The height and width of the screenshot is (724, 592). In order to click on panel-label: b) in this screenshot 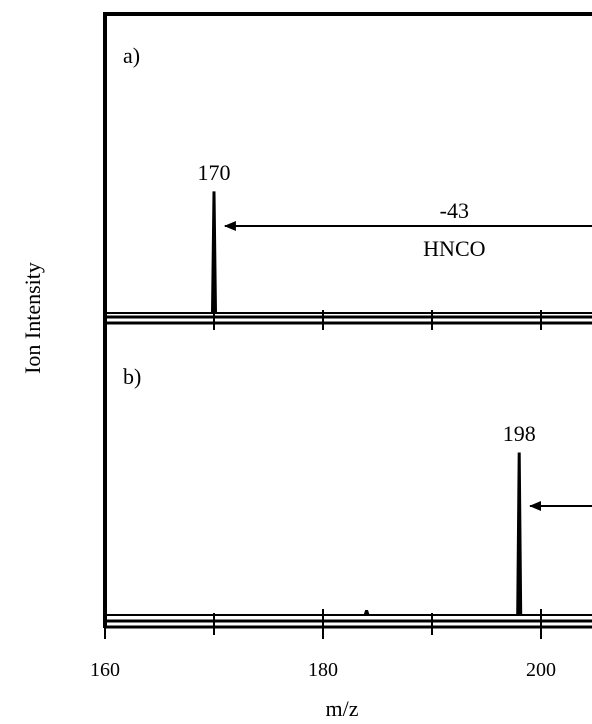, I will do `click(132, 376)`.